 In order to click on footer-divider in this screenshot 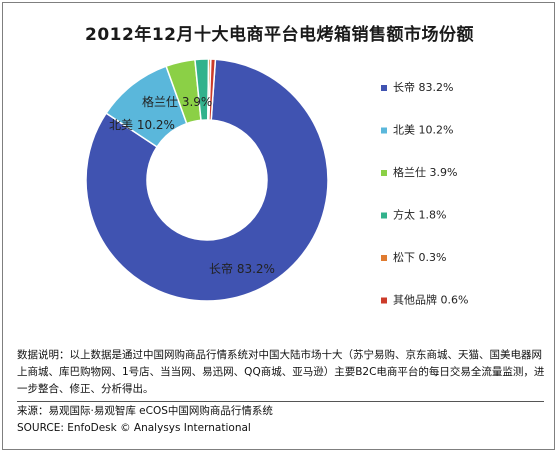, I will do `click(280, 401)`.